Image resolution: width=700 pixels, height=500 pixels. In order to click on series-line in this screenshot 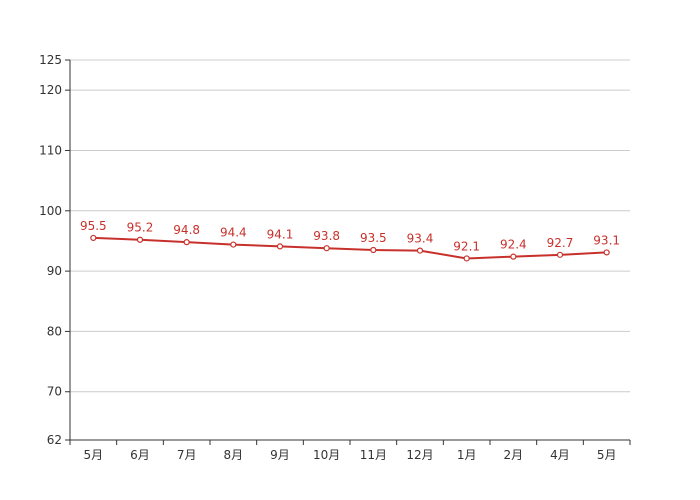, I will do `click(350, 248)`.